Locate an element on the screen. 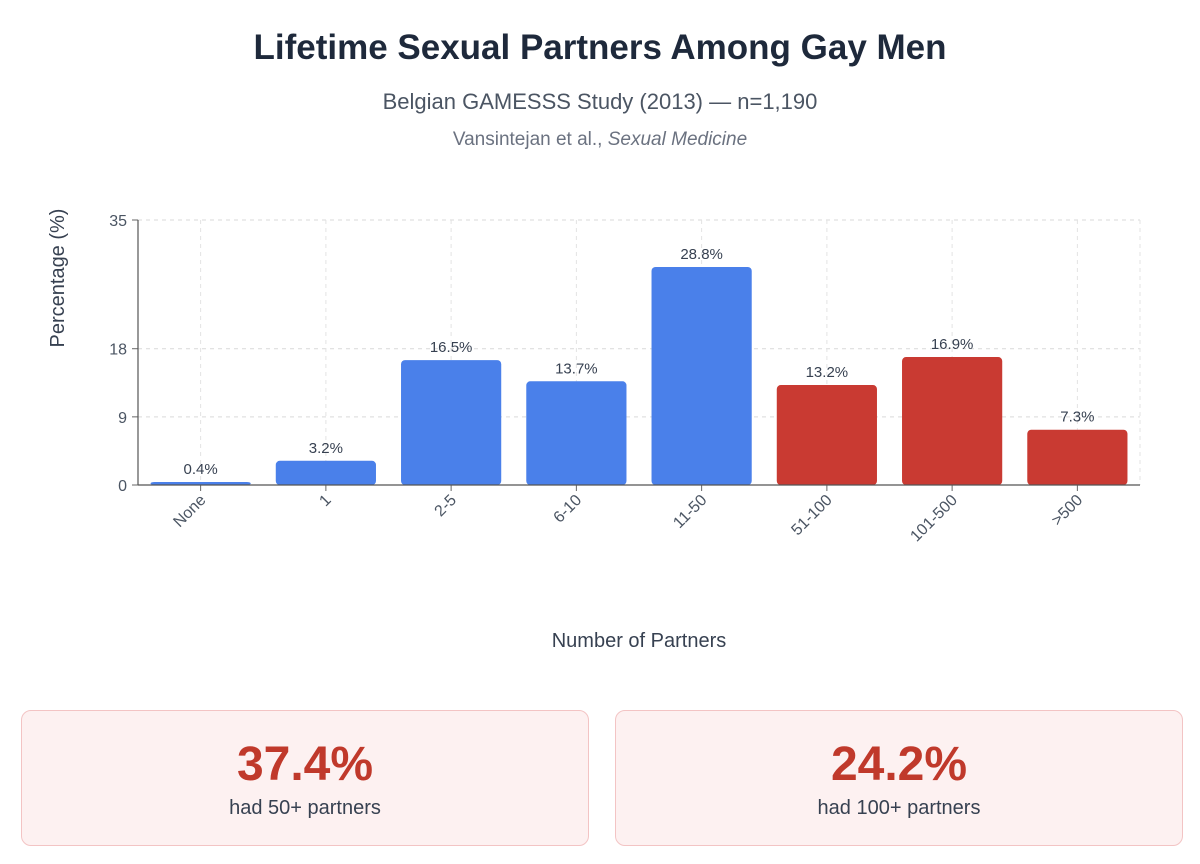 Image resolution: width=1200 pixels, height=864 pixels. data-label: 28.8% is located at coordinates (701, 254).